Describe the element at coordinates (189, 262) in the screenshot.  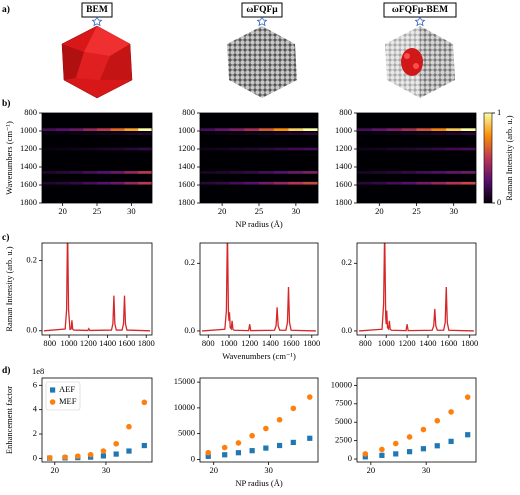
I see `y-tick-label: 0.2` at that location.